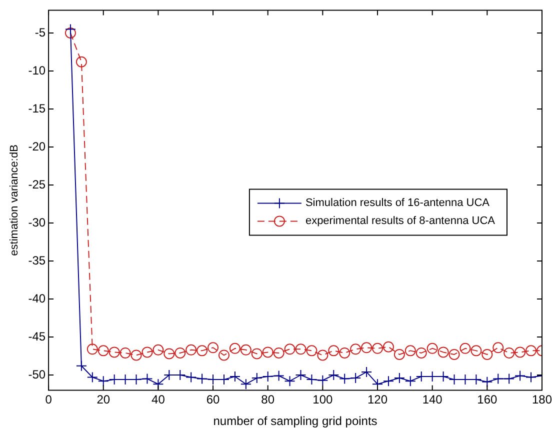  What do you see at coordinates (48, 399) in the screenshot?
I see `x-tick-label: 0` at bounding box center [48, 399].